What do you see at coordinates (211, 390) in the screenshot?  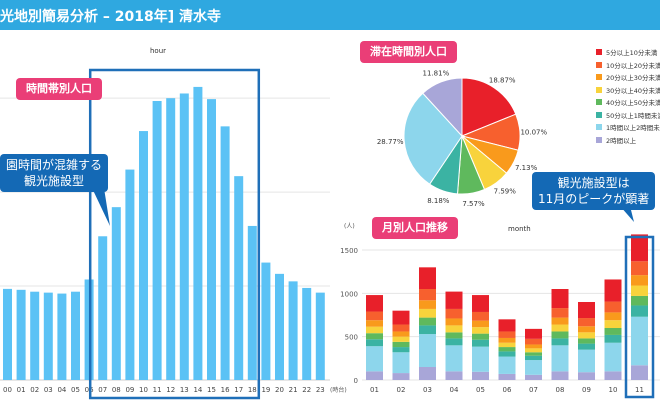 I see `hourly-tick-label: 15` at bounding box center [211, 390].